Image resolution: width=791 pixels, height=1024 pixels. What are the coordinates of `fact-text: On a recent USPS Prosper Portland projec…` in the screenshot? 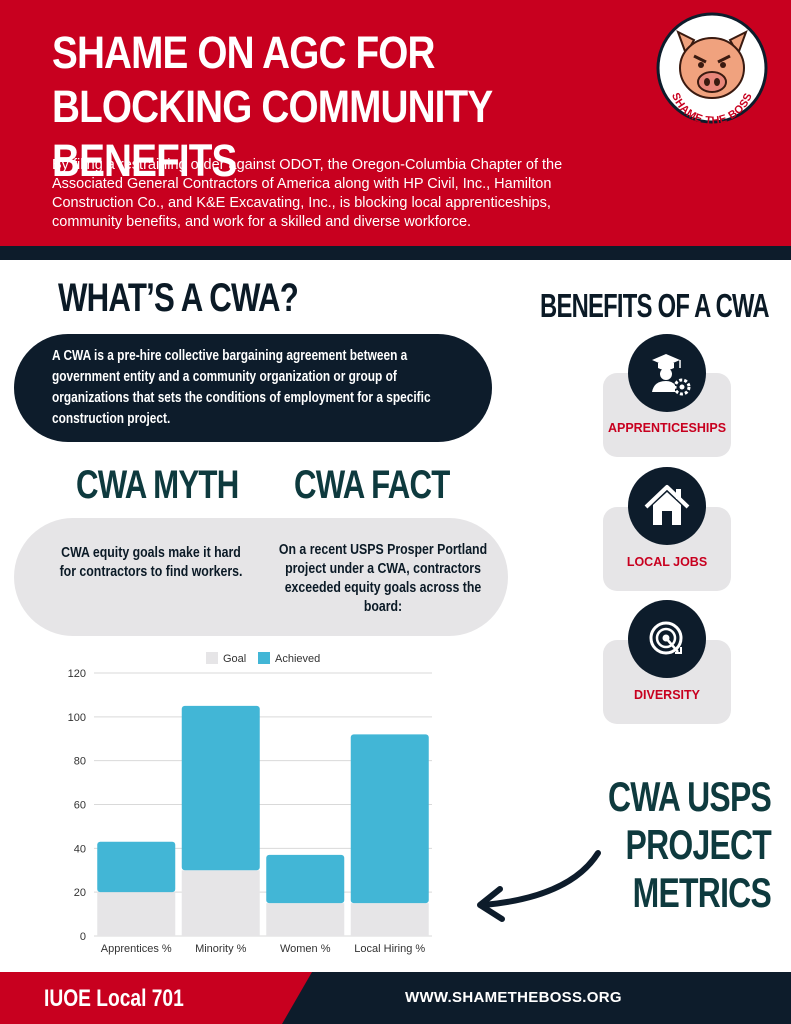 It's located at (383, 578).